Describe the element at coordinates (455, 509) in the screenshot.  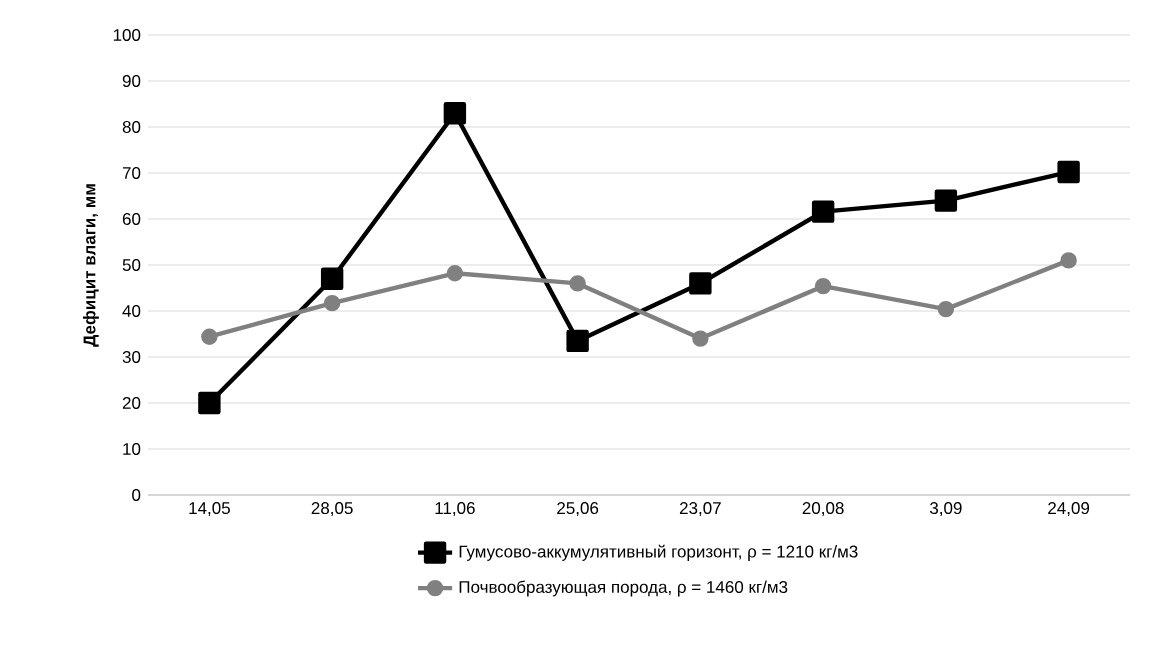
I see `x-tick-label: 11,06` at that location.